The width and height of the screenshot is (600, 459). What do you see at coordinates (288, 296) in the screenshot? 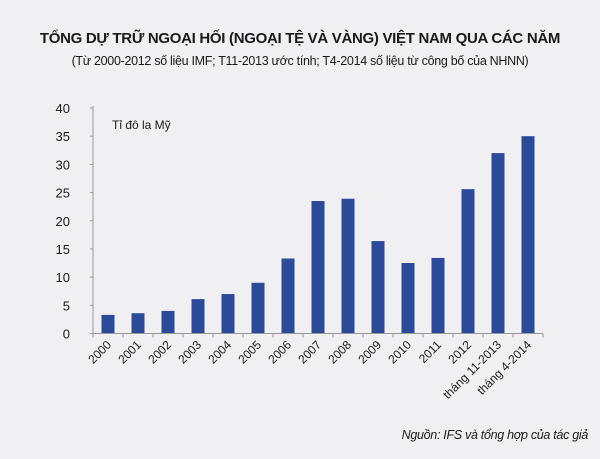
I see `bar-2006` at bounding box center [288, 296].